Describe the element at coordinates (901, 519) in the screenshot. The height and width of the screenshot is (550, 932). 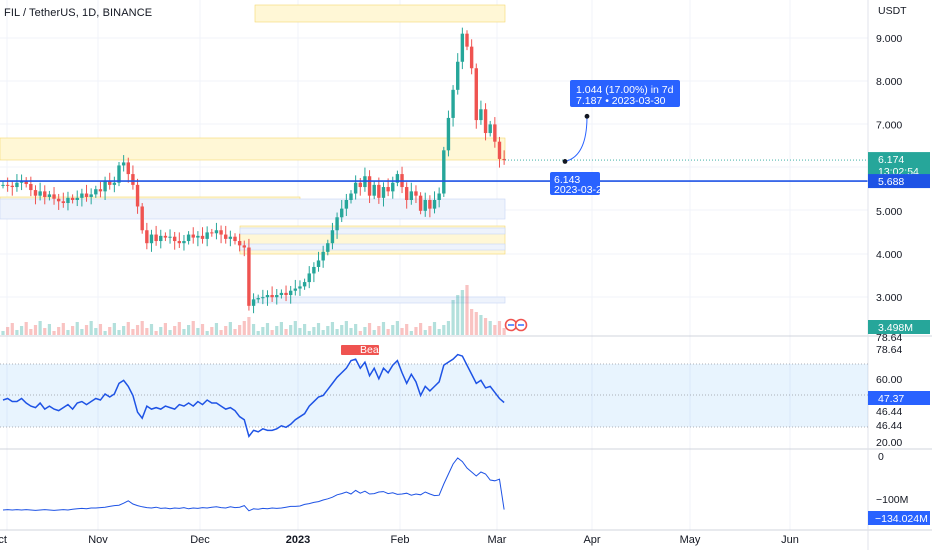
I see `osc-current-tag-text: −134.024M` at that location.